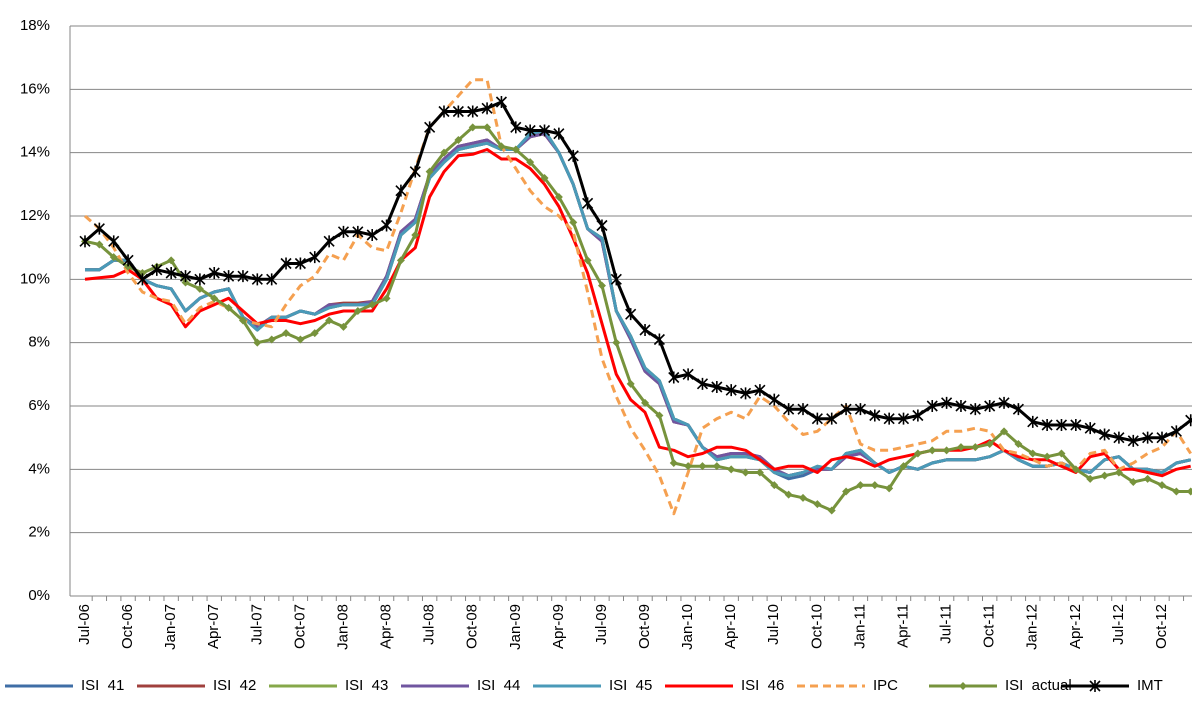 The image size is (1192, 702). Describe the element at coordinates (35, 25) in the screenshot. I see `y-tick-label: 18%` at that location.